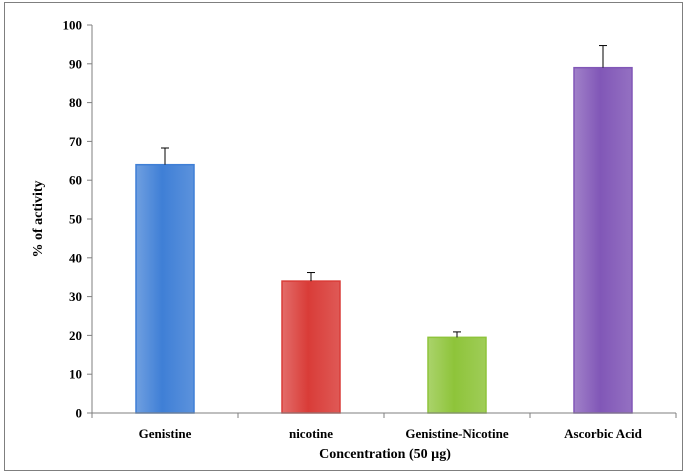 This screenshot has height=475, width=688. I want to click on y-tick-label: 50, so click(75, 219).